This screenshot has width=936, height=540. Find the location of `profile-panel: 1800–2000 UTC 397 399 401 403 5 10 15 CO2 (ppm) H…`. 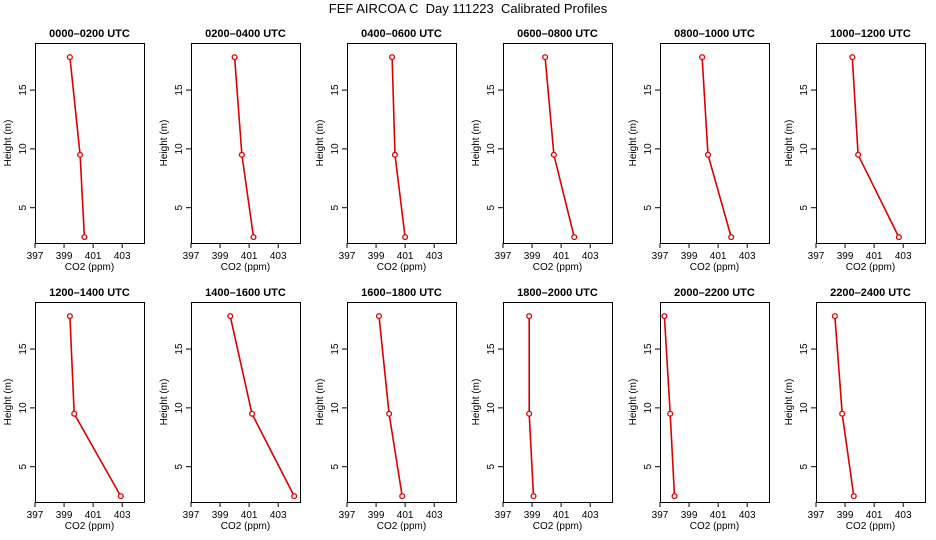

profile-panel: 1800–2000 UTC 397 399 401 403 5 10 15 CO2 (ppm) H… is located at coordinates (542, 409).